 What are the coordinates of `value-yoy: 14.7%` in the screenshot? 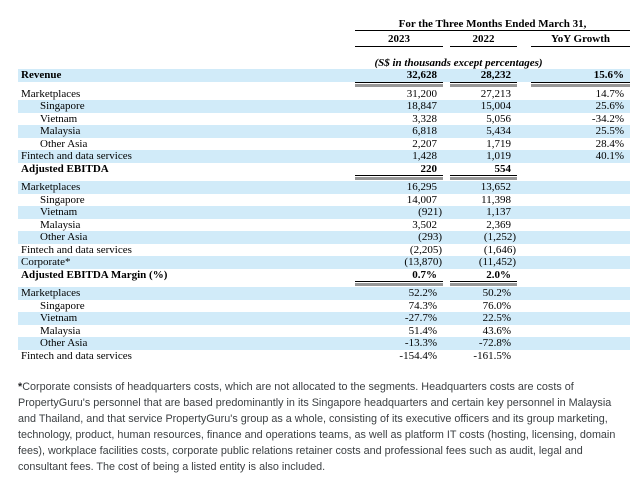 It's located at (609, 93).